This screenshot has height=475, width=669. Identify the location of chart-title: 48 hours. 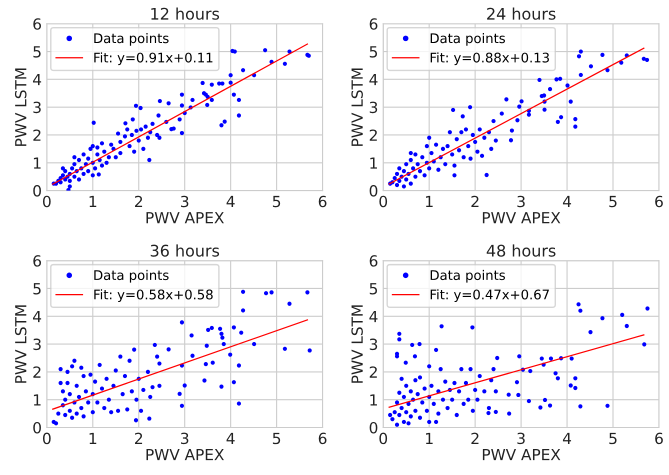
(521, 250).